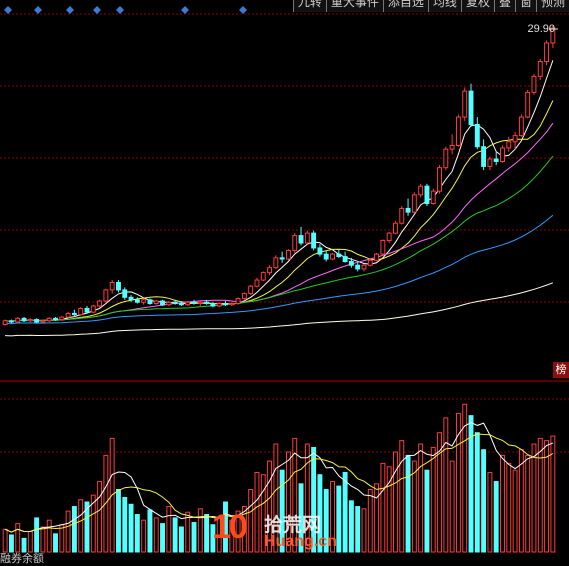  I want to click on toolbar-overlay-button: 叠, so click(504, 6).